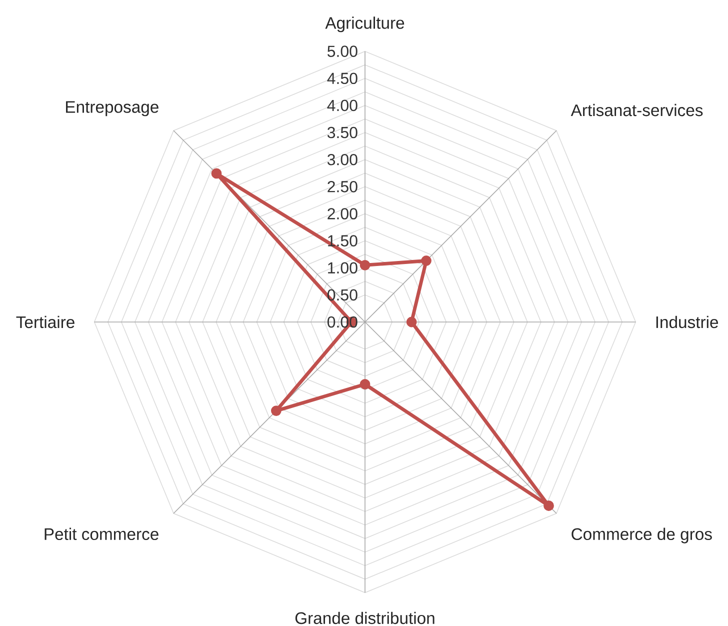  What do you see at coordinates (642, 536) in the screenshot?
I see `spoke-label: Commerce de gros` at bounding box center [642, 536].